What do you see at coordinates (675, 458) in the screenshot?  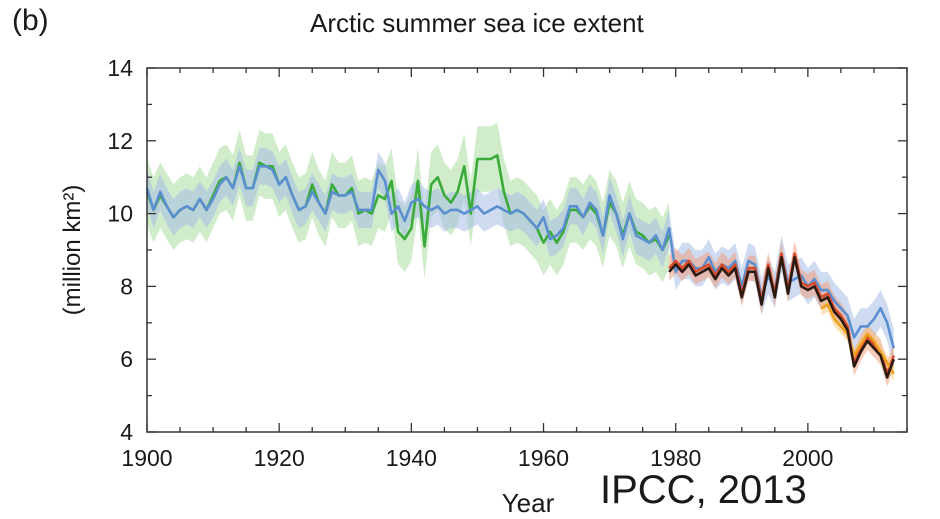 I see `x-tick-label: 1980` at bounding box center [675, 458].